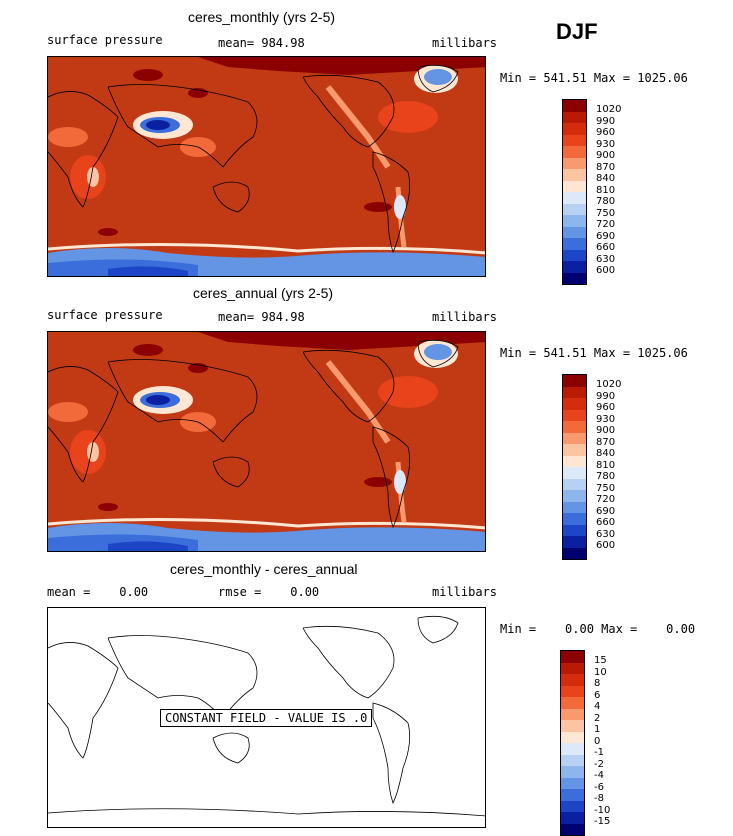 The image size is (733, 836). Describe the element at coordinates (606, 224) in the screenshot. I see `panel1-colorbar-tick-label: 720` at that location.